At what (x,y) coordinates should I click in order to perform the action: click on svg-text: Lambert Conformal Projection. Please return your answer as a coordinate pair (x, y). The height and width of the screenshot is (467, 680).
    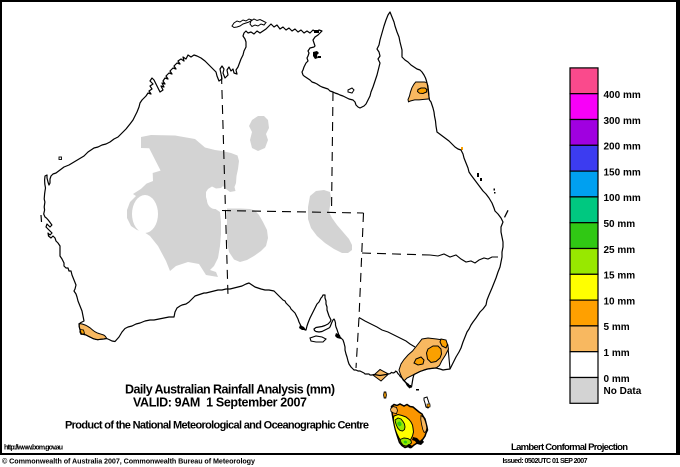
    Looking at the image, I should click on (569, 447).